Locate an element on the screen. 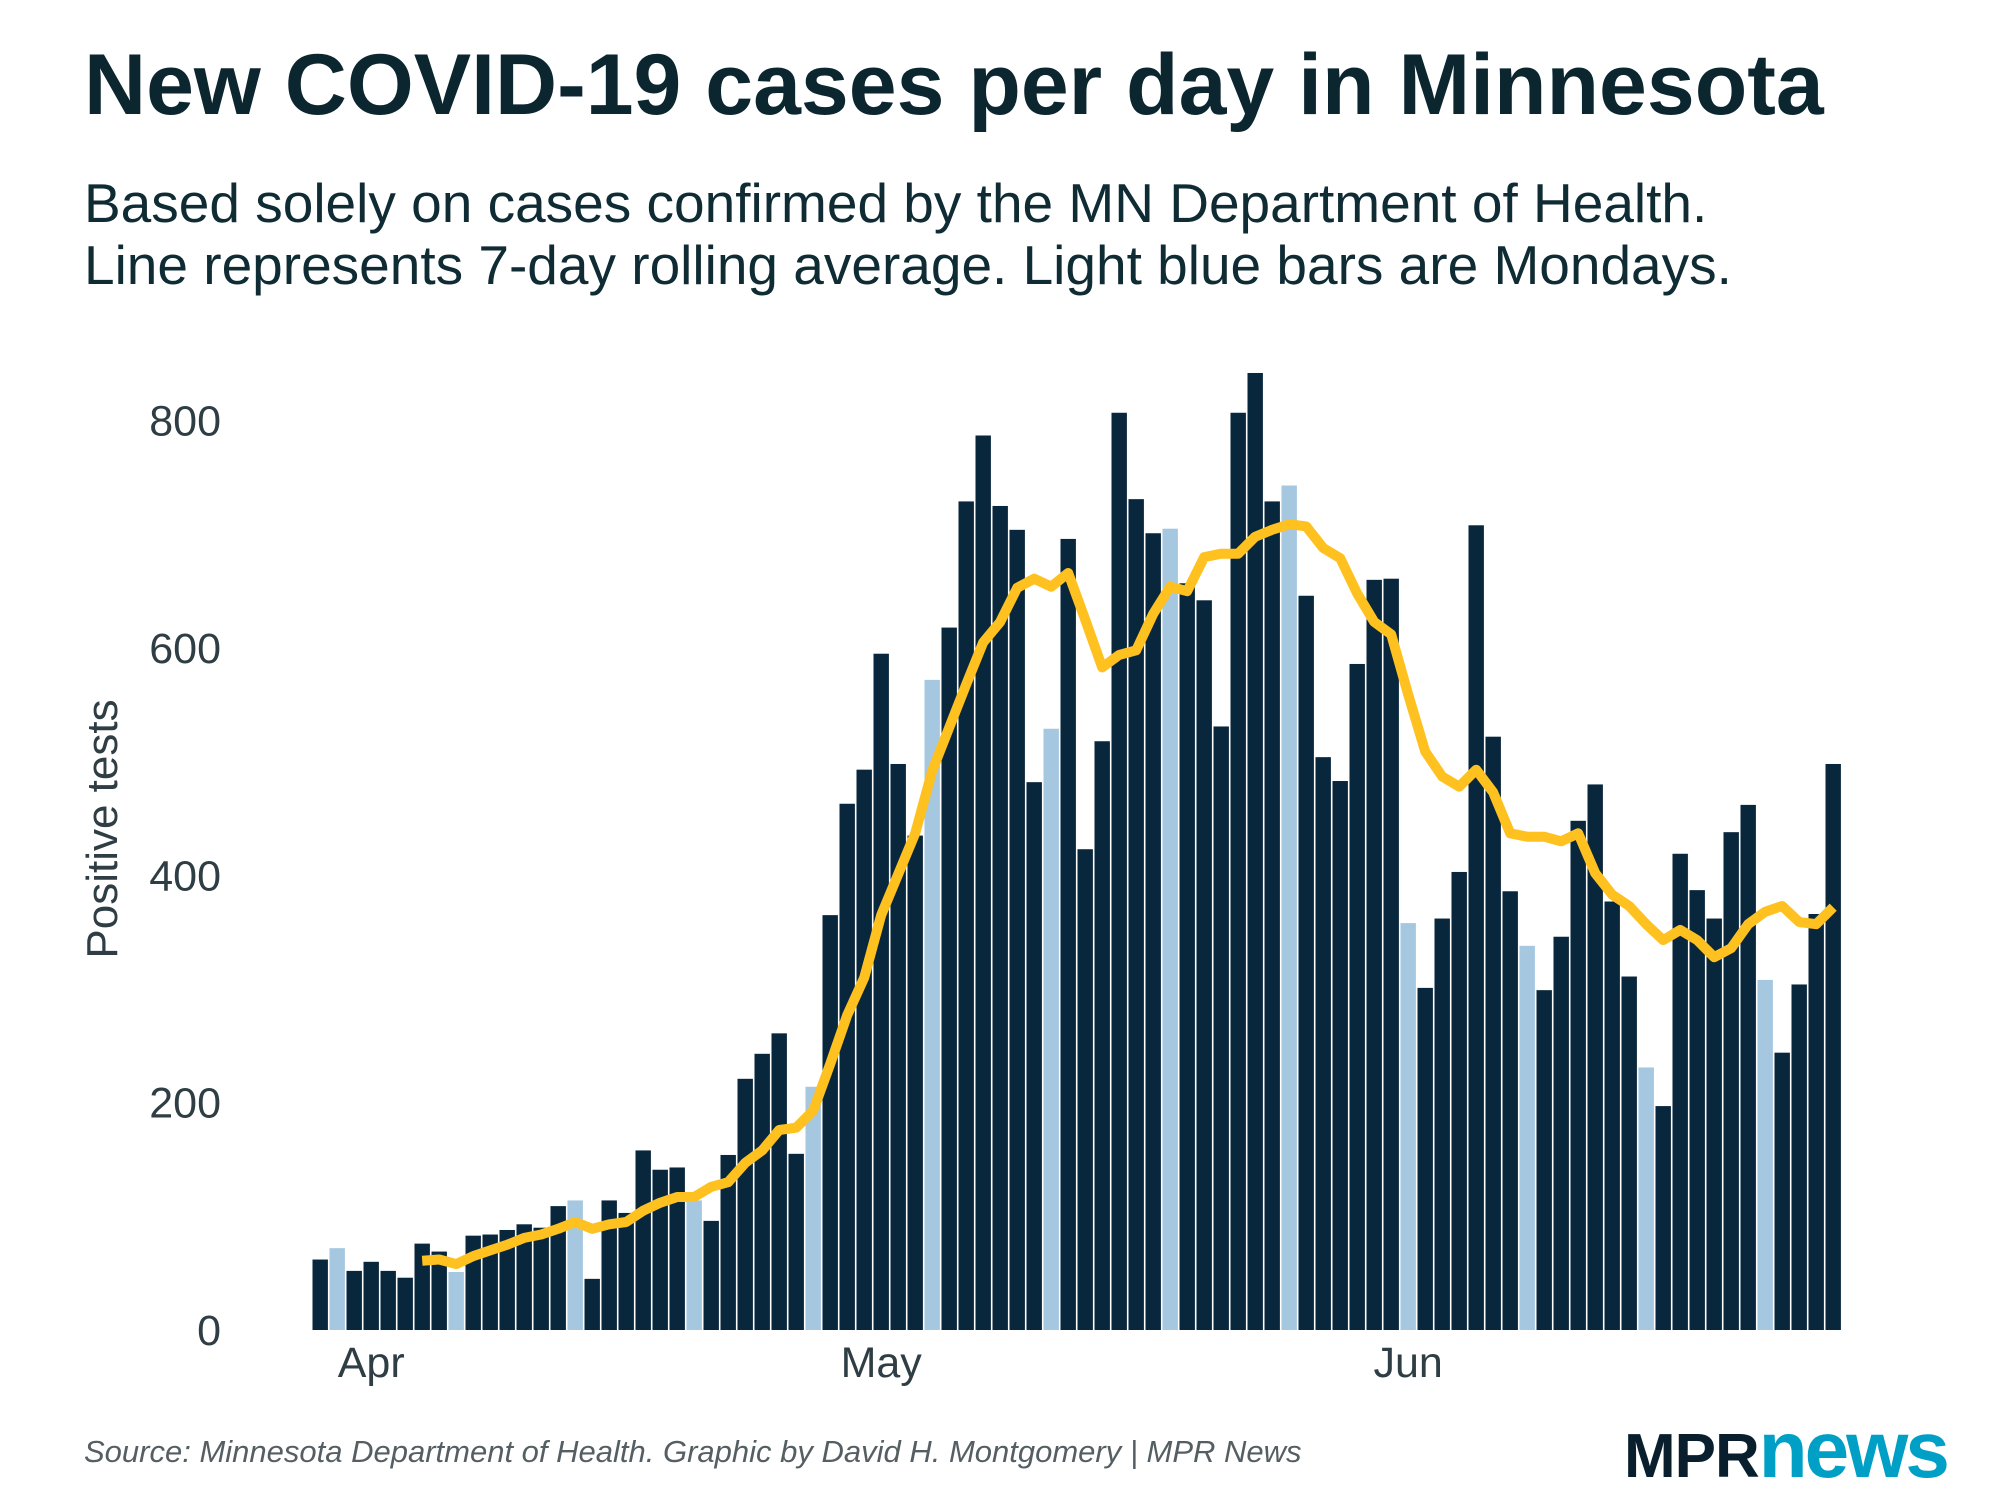  x-tick-label: Jun is located at coordinates (1408, 1363).